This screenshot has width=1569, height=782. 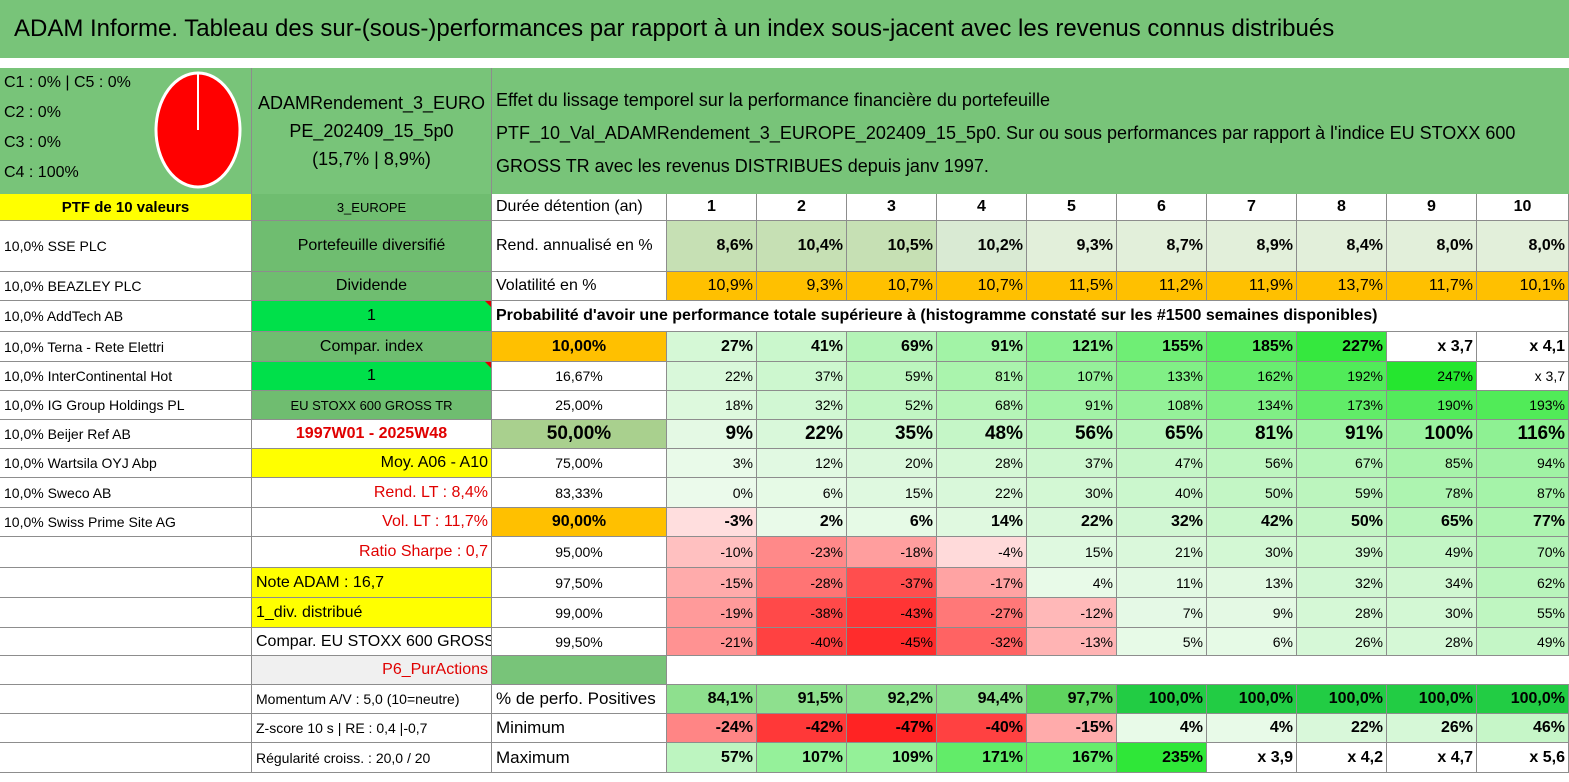 I want to click on maximum-value: 107%, so click(x=802, y=758).